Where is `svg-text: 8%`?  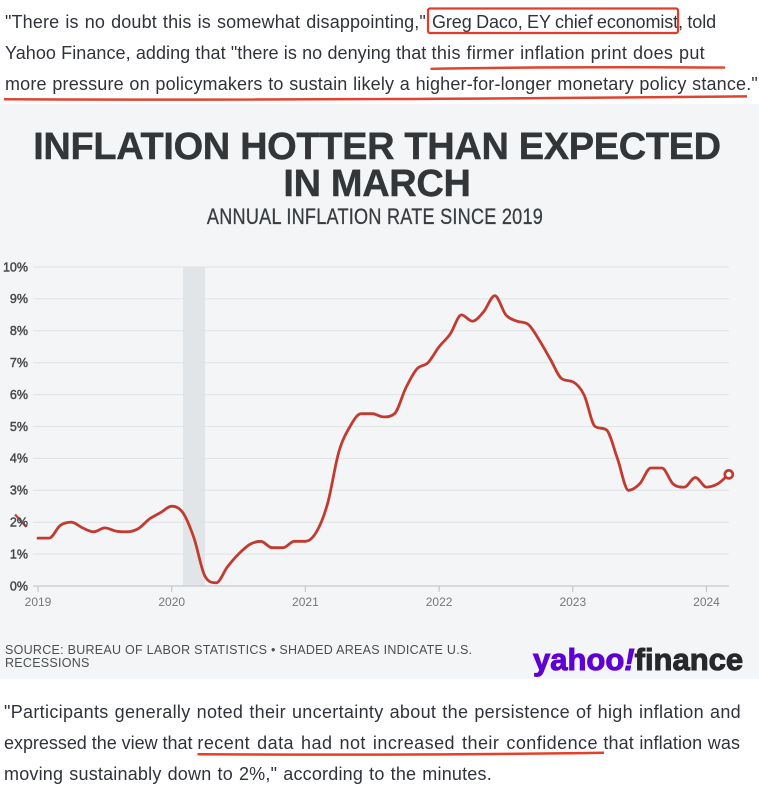
svg-text: 8% is located at coordinates (19, 331).